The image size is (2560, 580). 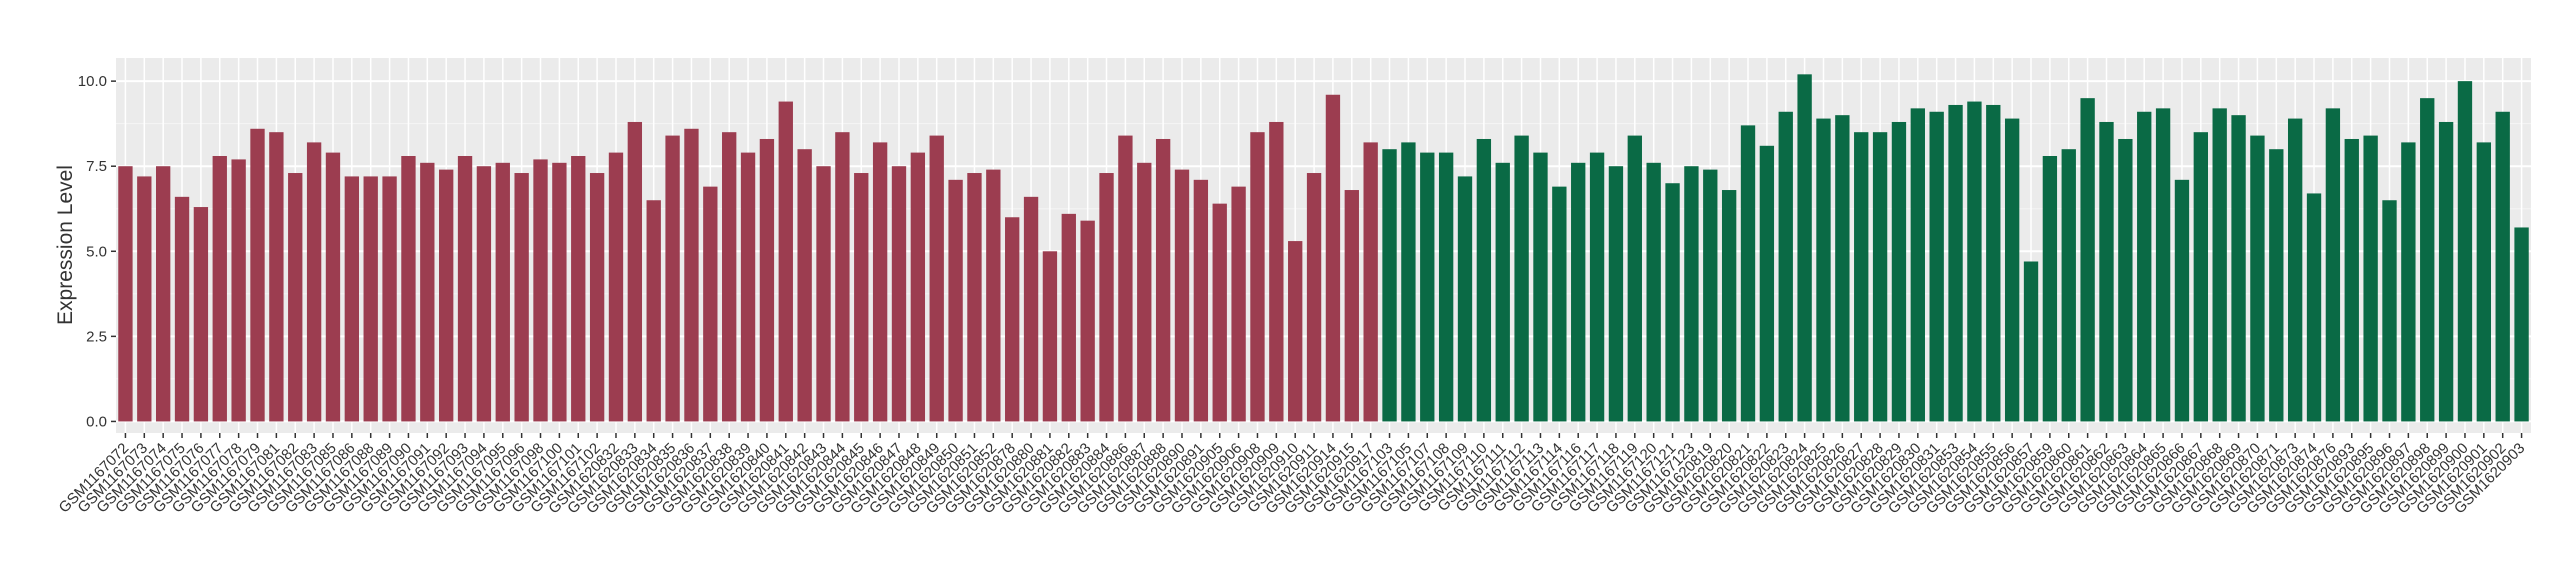 I want to click on y-tick-label: 10.0, so click(x=92, y=81).